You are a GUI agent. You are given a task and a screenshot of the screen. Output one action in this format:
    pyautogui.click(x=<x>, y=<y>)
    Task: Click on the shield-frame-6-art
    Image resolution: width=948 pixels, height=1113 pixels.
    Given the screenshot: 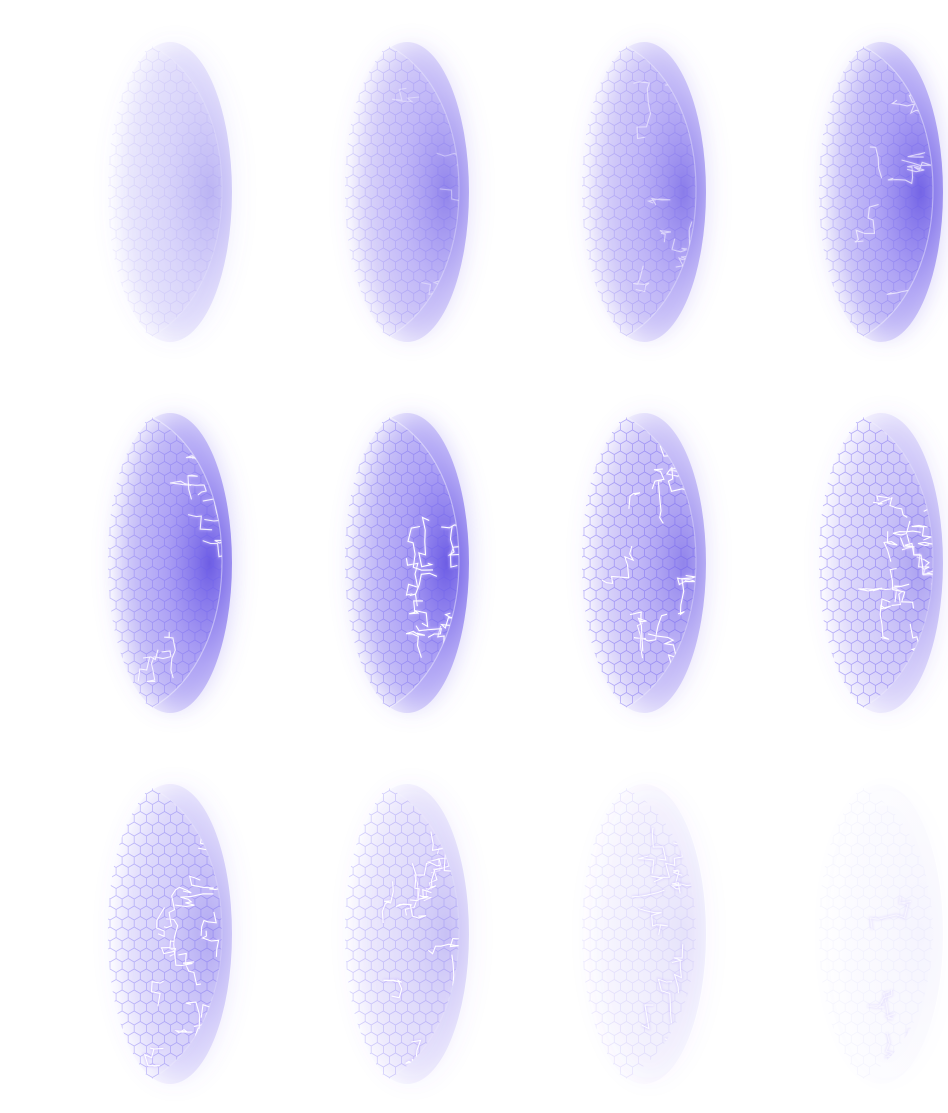 What is the action you would take?
    pyautogui.click(x=407, y=563)
    